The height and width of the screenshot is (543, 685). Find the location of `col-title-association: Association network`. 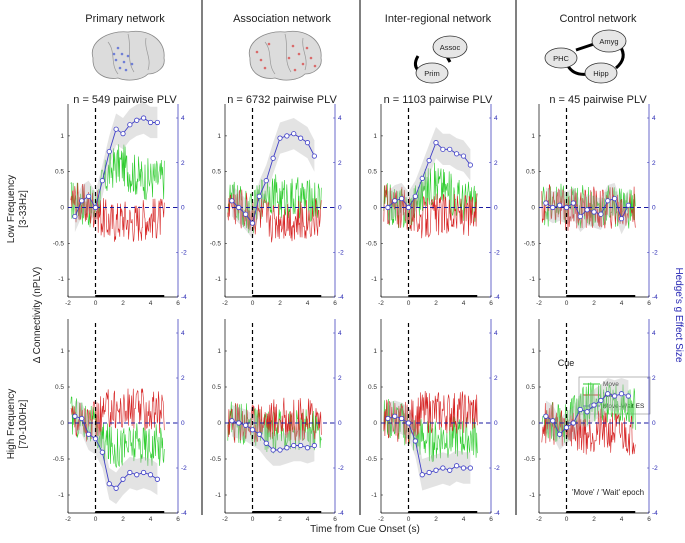

col-title-association: Association network is located at coordinates (282, 19).